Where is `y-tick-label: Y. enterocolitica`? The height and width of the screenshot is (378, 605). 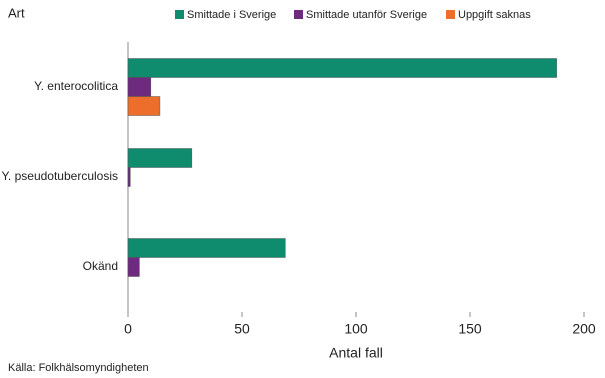 y-tick-label: Y. enterocolitica is located at coordinates (76, 86).